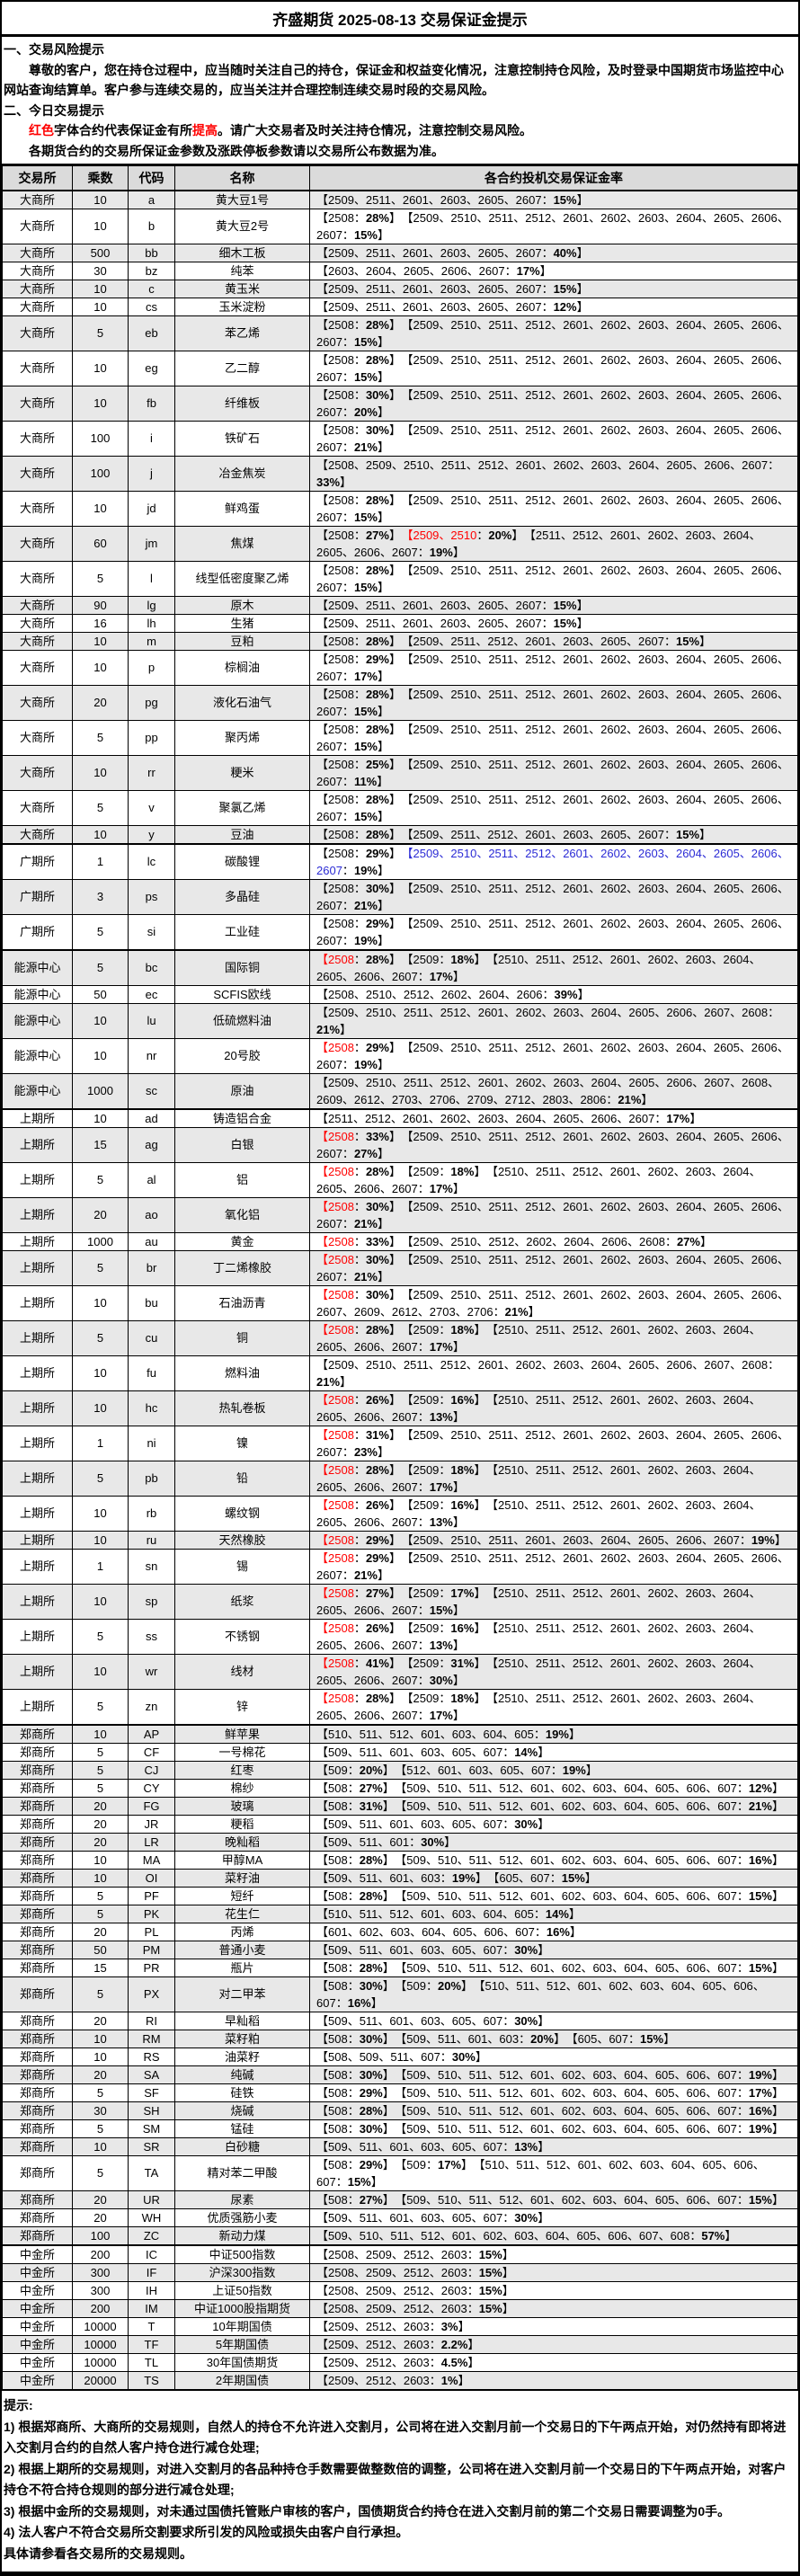  Describe the element at coordinates (242, 605) in the screenshot. I see `name-cell: 原木` at that location.